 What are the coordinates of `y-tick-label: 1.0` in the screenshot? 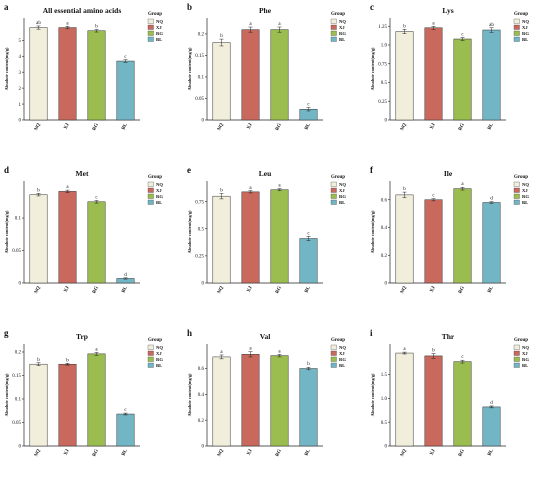 It's located at (384, 399).